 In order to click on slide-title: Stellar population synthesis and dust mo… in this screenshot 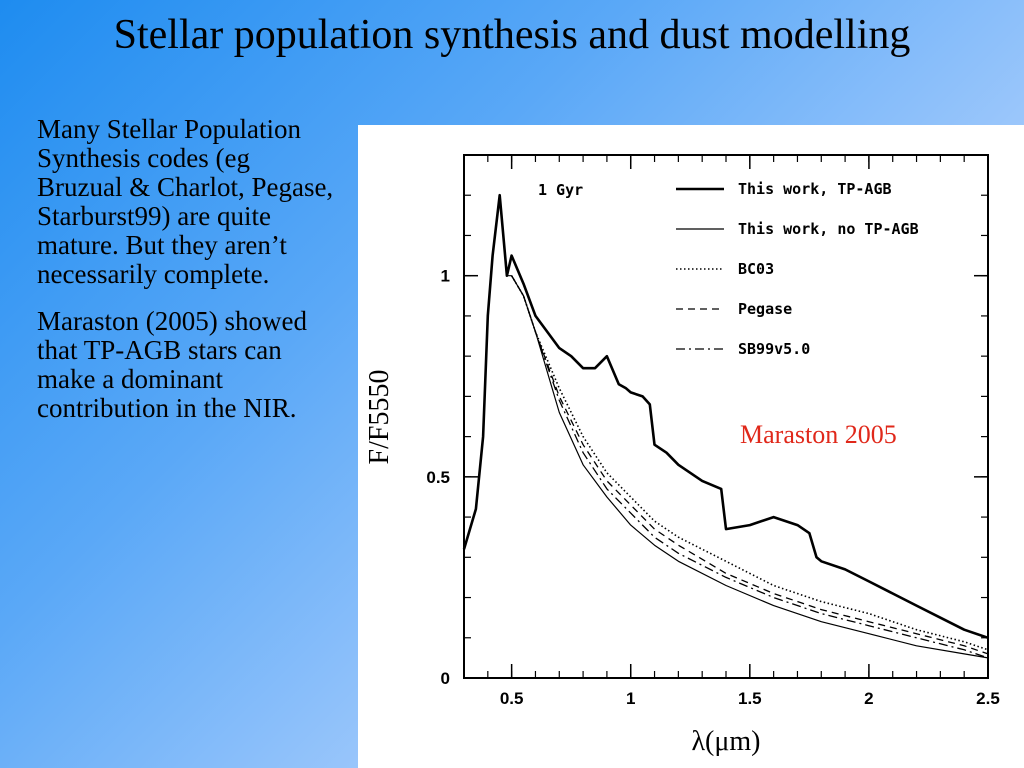, I will do `click(512, 35)`.